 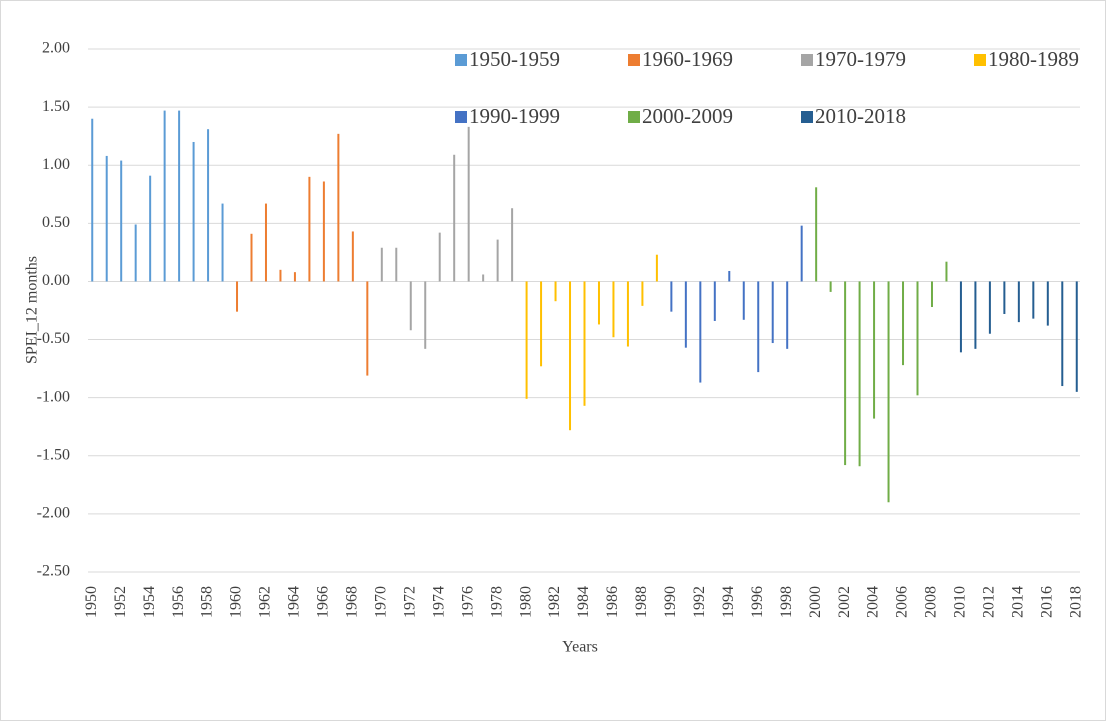 I want to click on x-tick-label: 1970, so click(x=380, y=602).